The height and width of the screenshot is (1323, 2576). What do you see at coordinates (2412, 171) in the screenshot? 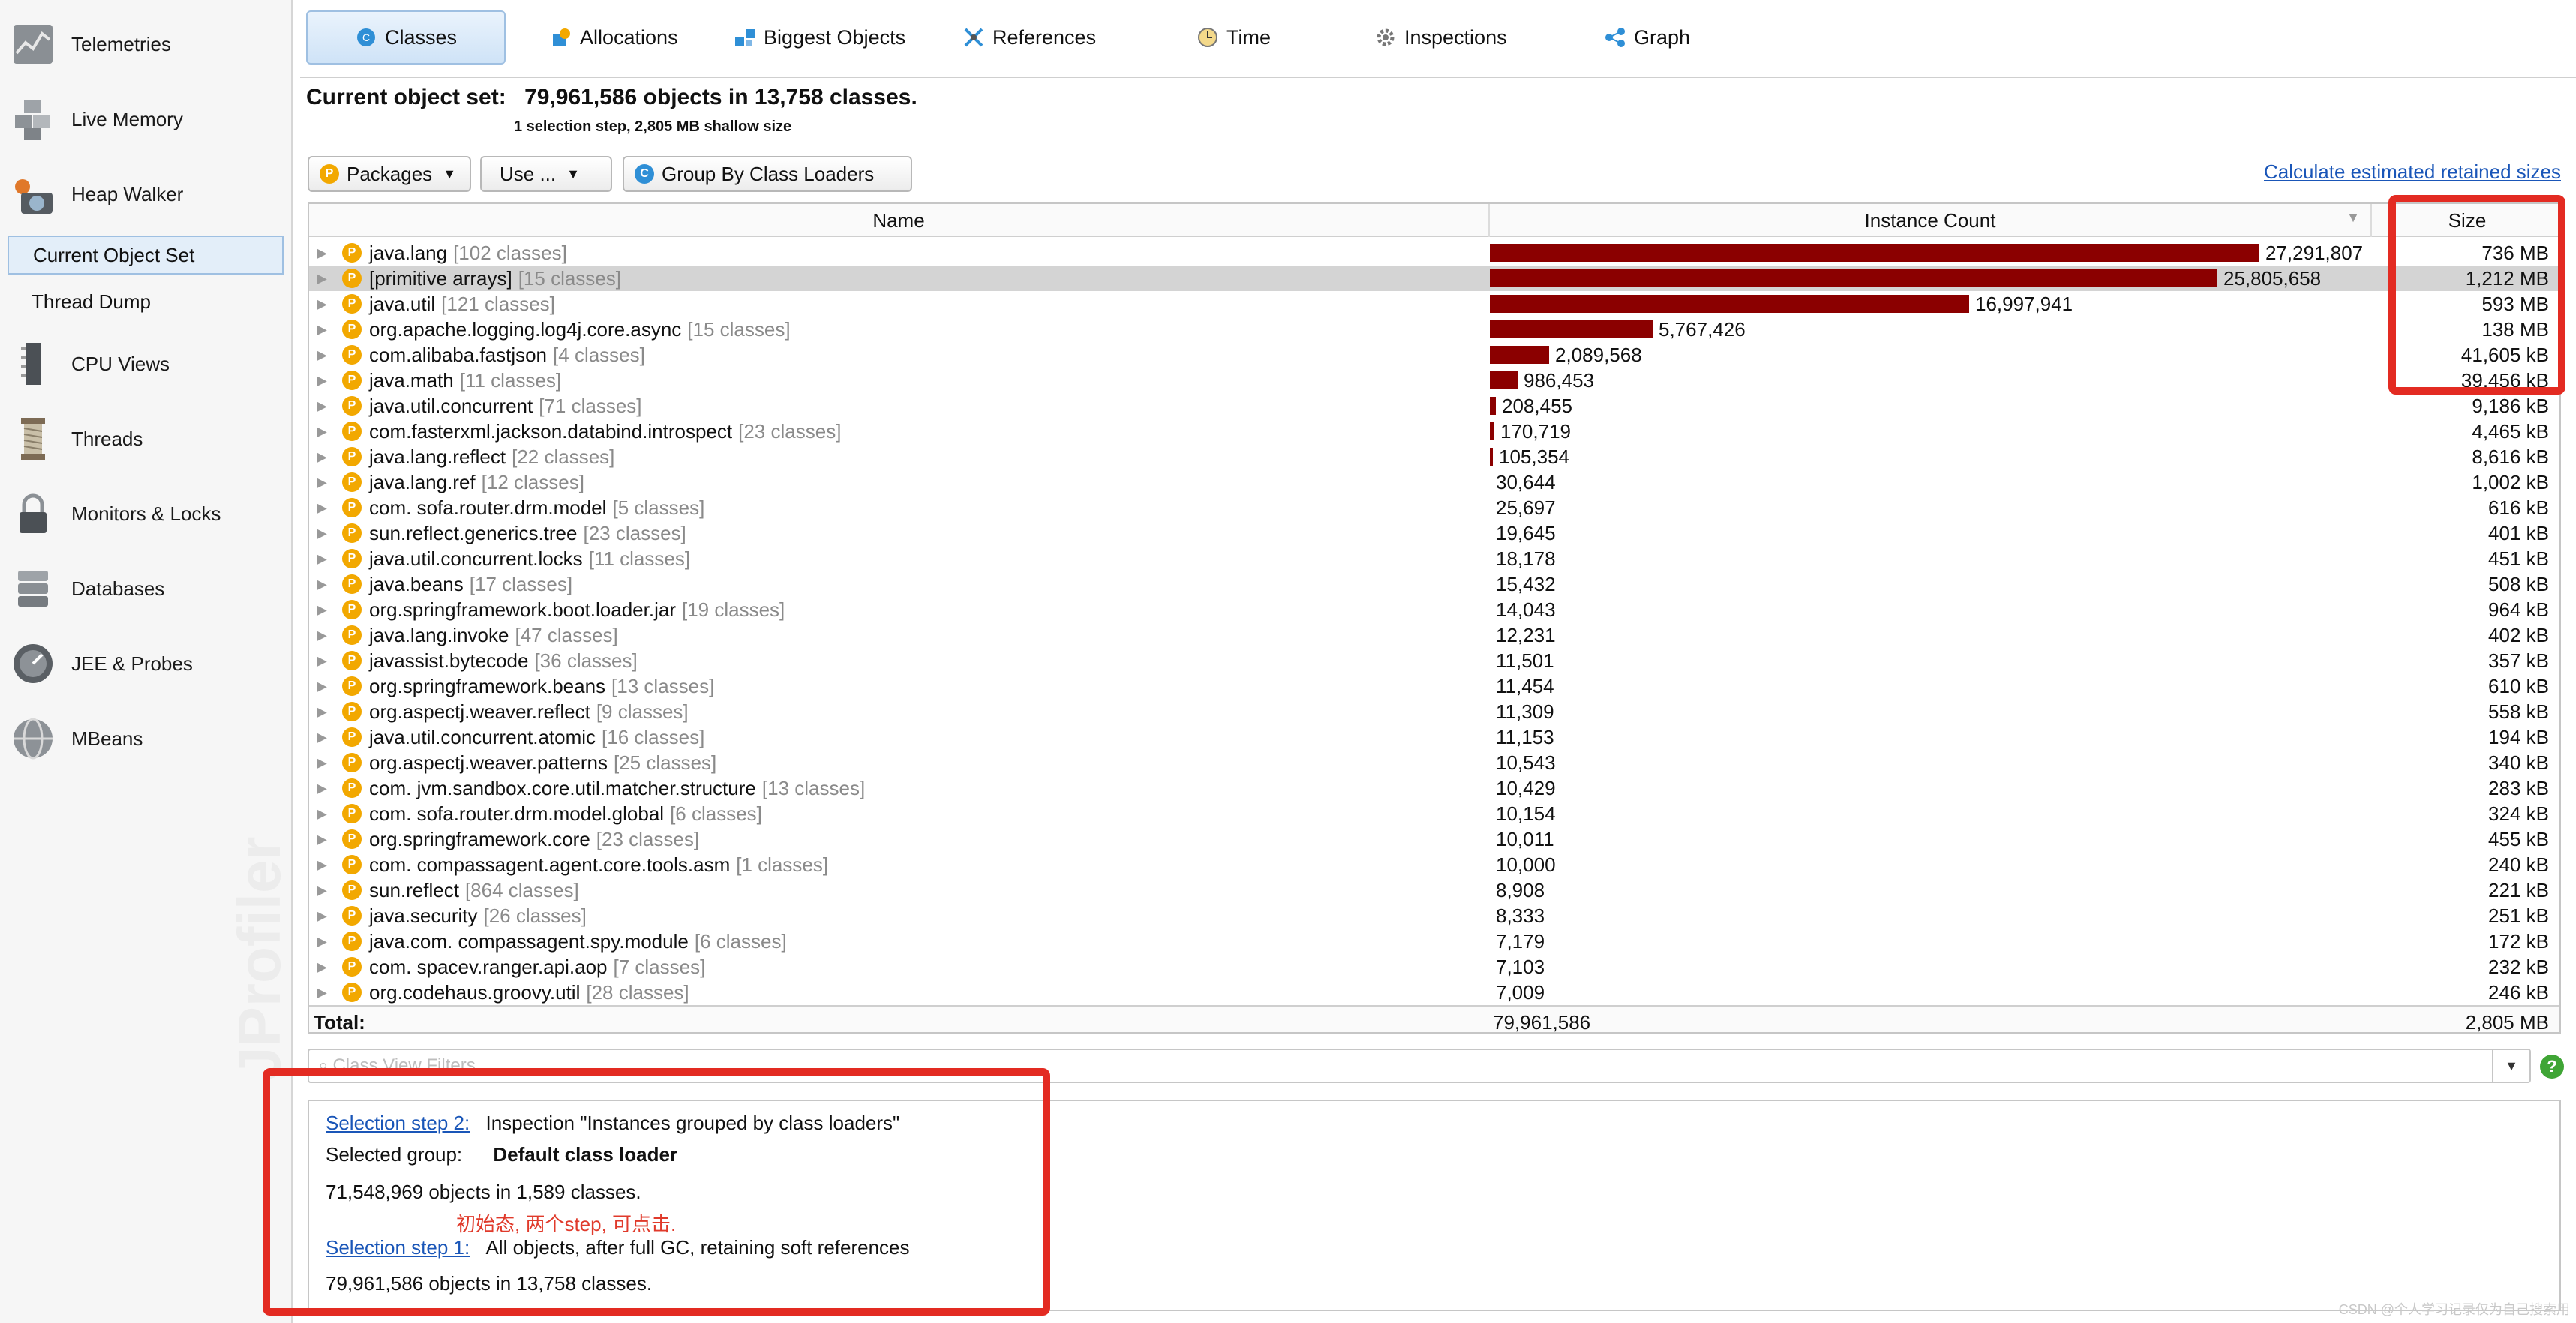
I see `calculate-retained-sizes-link: Calculate estimated retained sizes` at bounding box center [2412, 171].